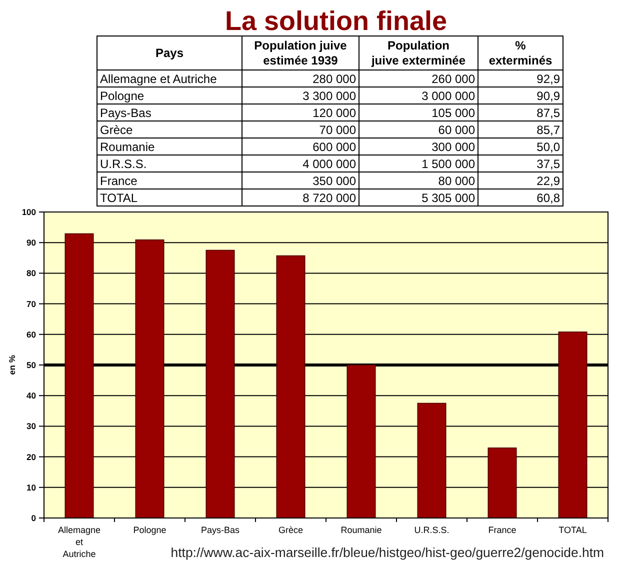 The width and height of the screenshot is (617, 568). Describe the element at coordinates (31, 243) in the screenshot. I see `y-tick-label: 90` at that location.